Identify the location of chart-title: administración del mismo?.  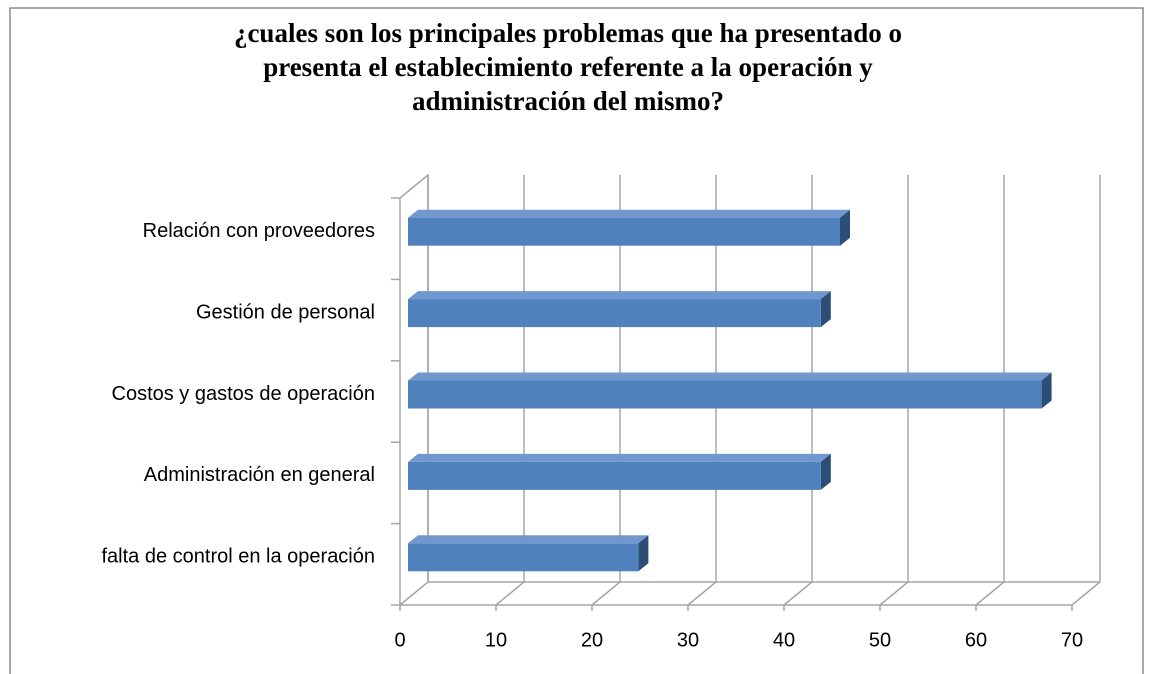
(568, 101).